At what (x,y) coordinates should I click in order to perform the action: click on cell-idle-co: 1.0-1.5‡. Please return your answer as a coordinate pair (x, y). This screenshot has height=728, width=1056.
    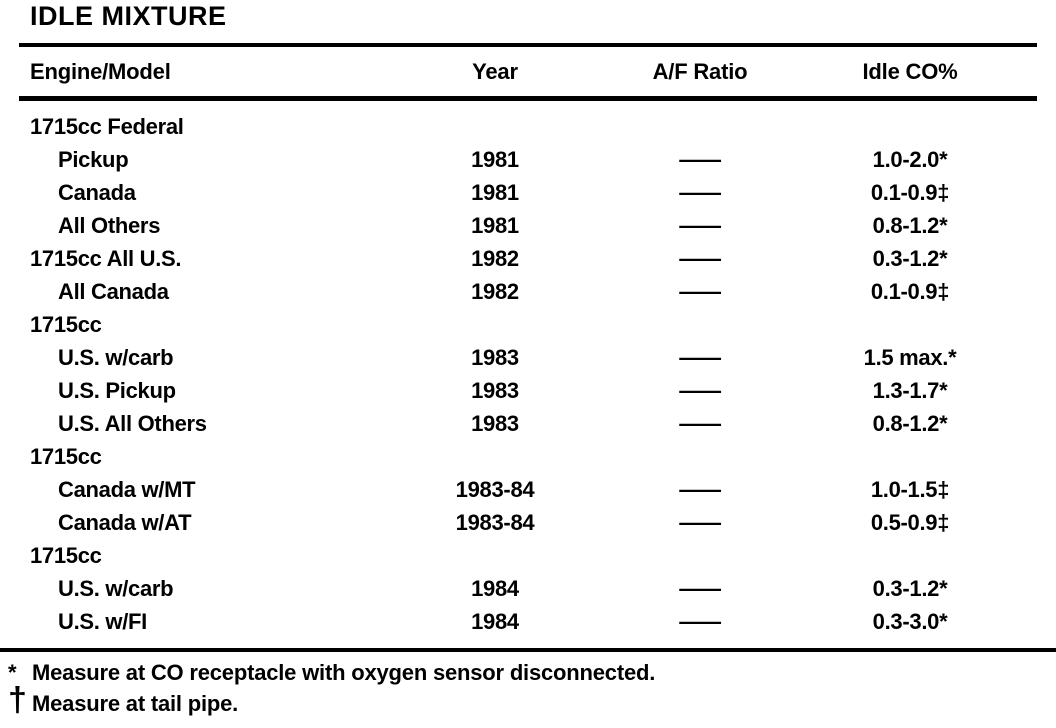
    Looking at the image, I should click on (910, 489).